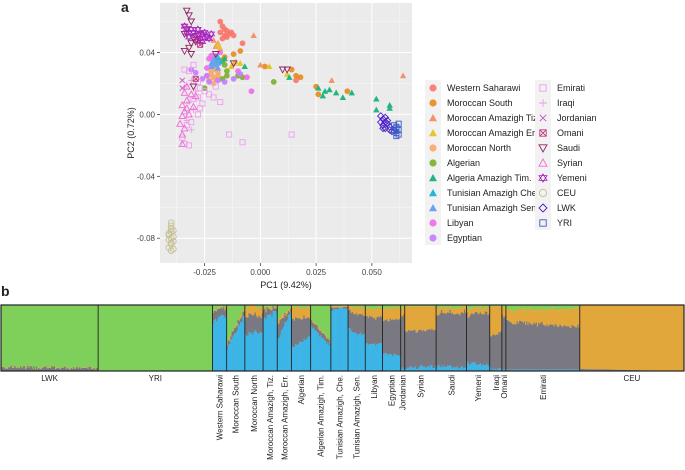 The width and height of the screenshot is (685, 470). I want to click on legend-key-square-open-icon, so click(543, 222).